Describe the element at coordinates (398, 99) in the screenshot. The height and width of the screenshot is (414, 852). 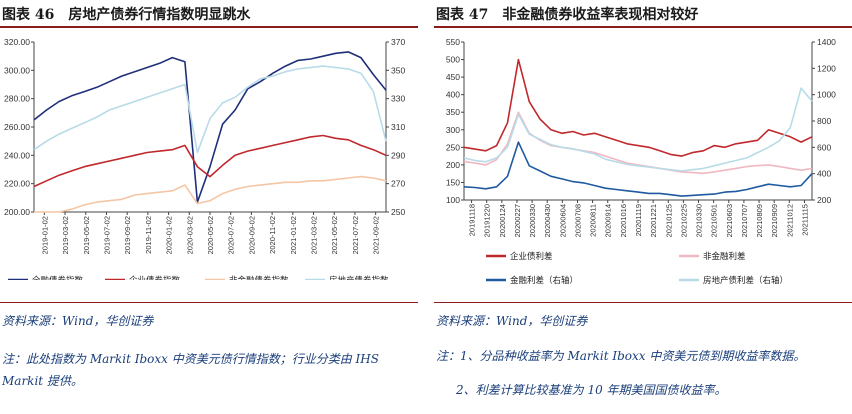
I see `y2-tick-label: 330` at that location.